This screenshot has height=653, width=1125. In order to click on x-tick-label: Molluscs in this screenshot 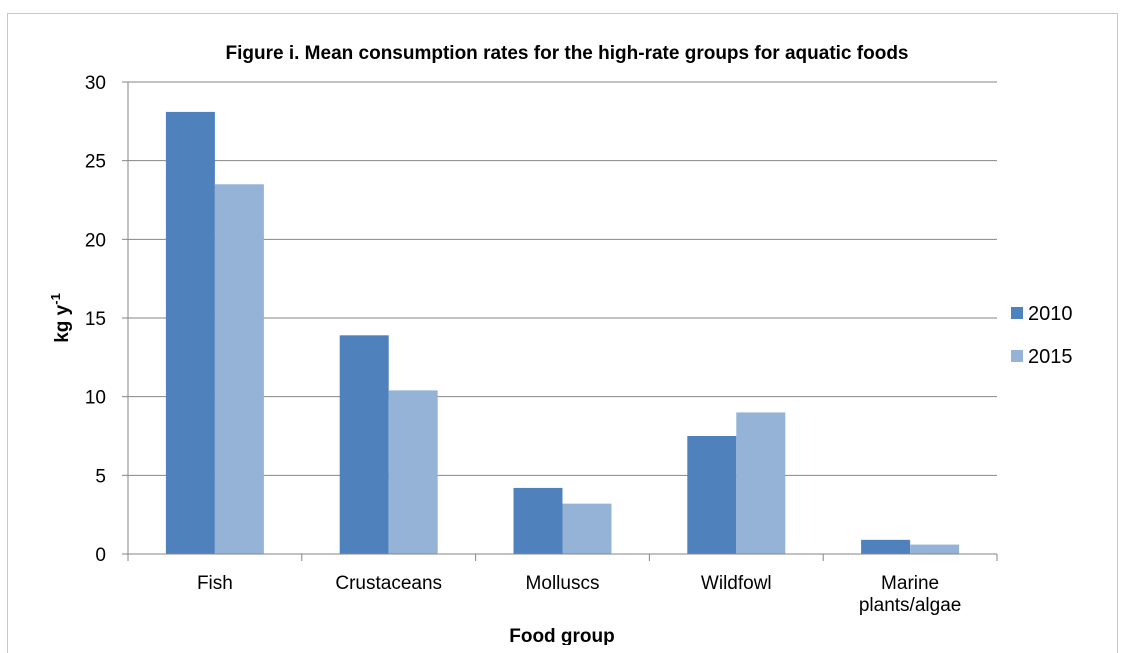, I will do `click(563, 583)`.